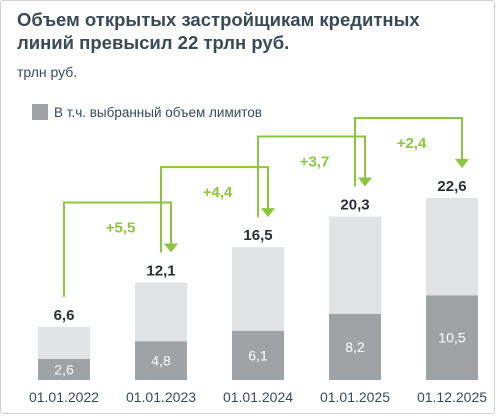  What do you see at coordinates (218, 192) in the screenshot?
I see `increment-label-1: +4,4` at bounding box center [218, 192].